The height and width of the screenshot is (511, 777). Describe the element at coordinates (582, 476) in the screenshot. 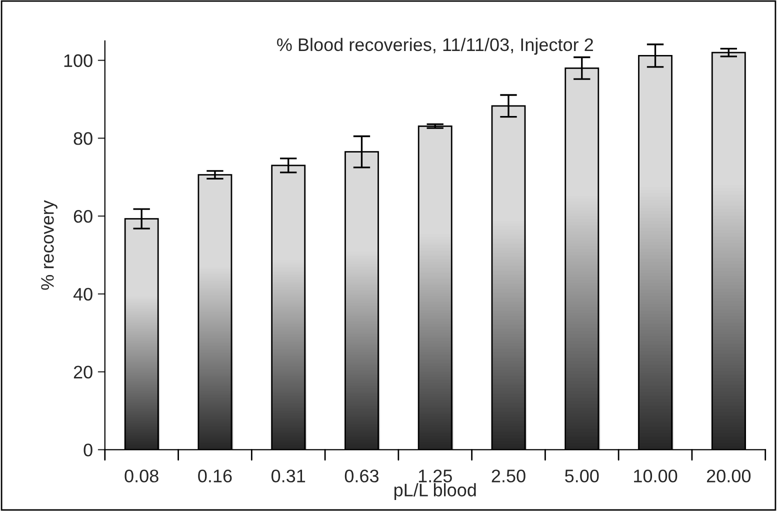

I see `x-tick-label: 5.00` at that location.